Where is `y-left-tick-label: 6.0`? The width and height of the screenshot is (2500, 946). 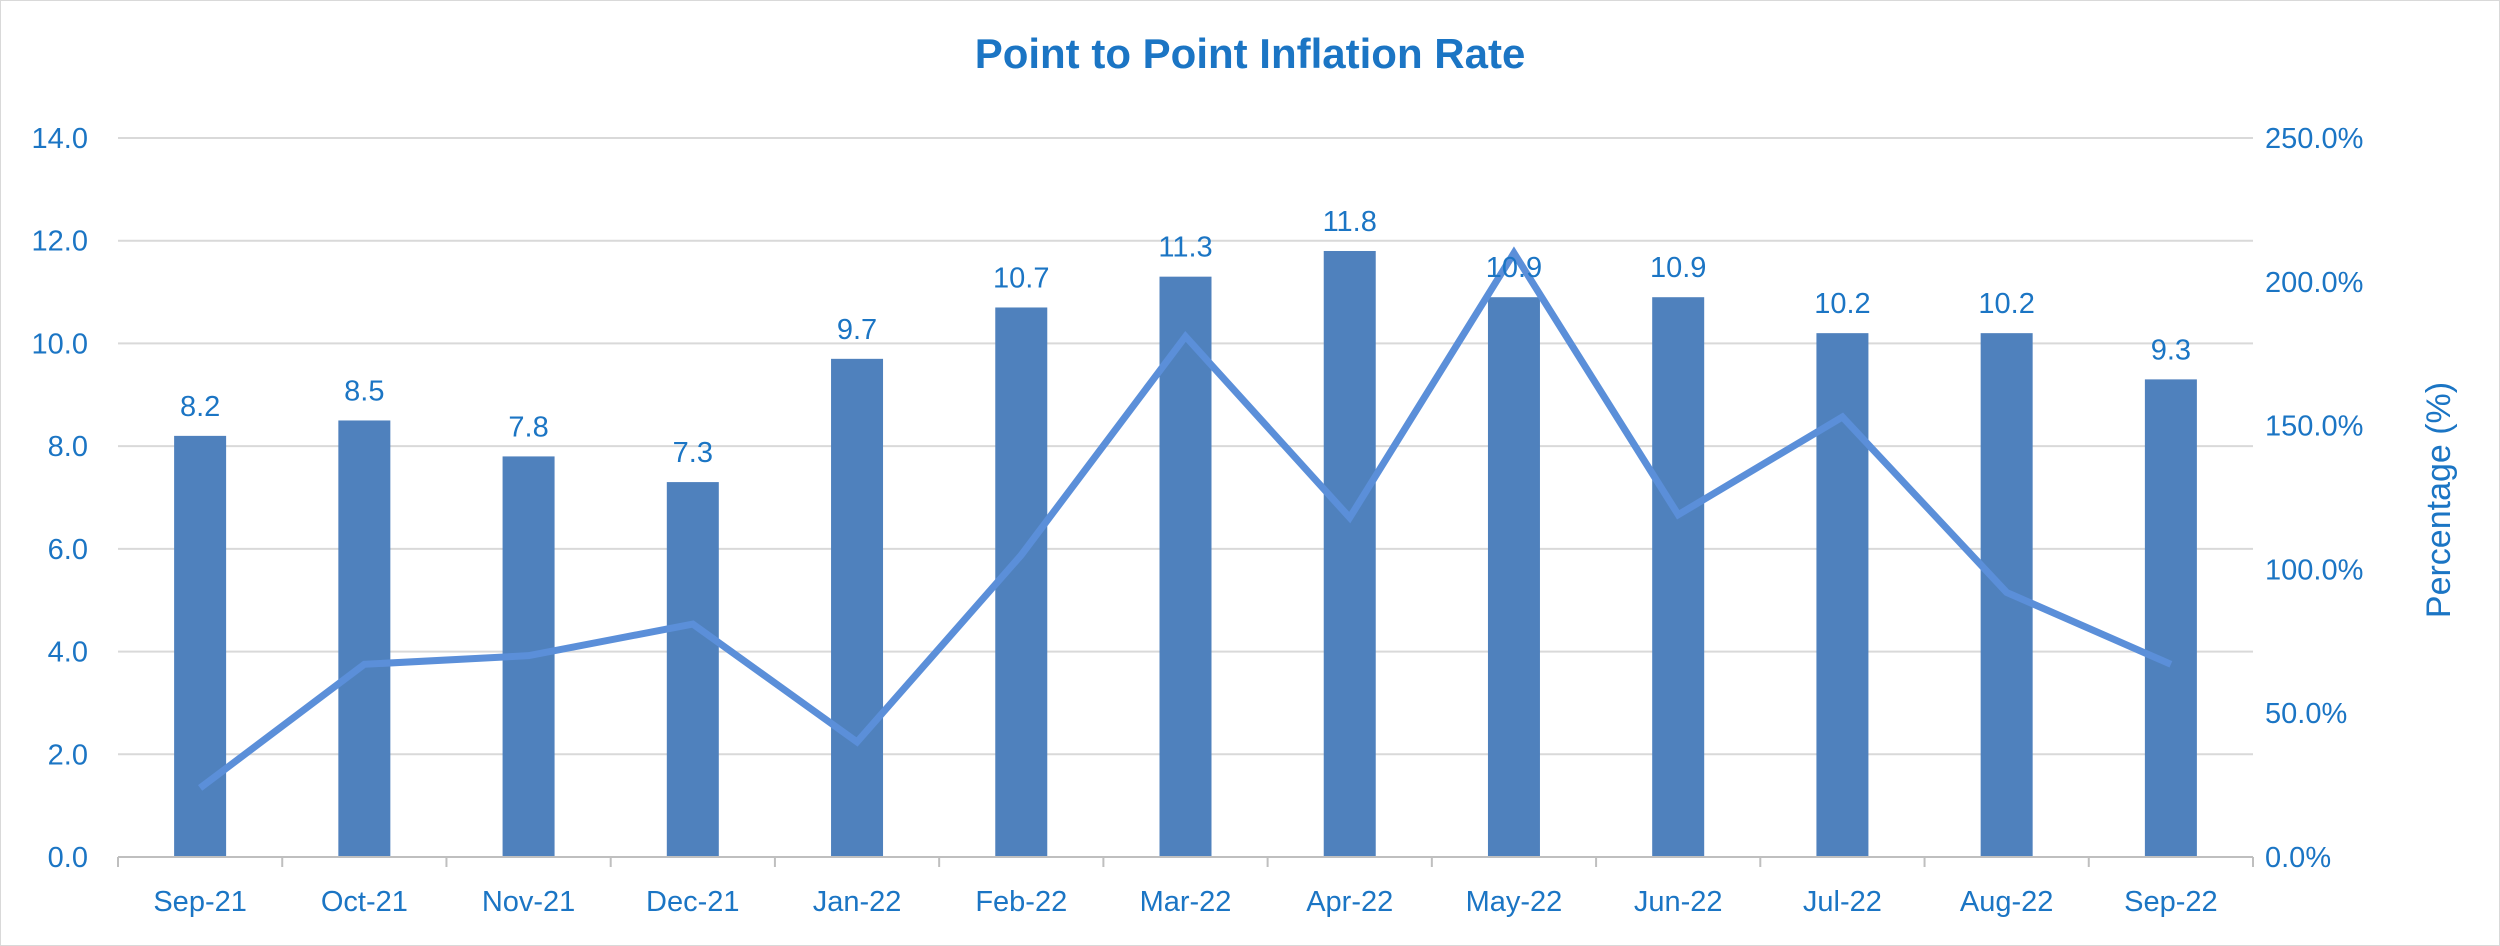
y-left-tick-label: 6.0 is located at coordinates (68, 550).